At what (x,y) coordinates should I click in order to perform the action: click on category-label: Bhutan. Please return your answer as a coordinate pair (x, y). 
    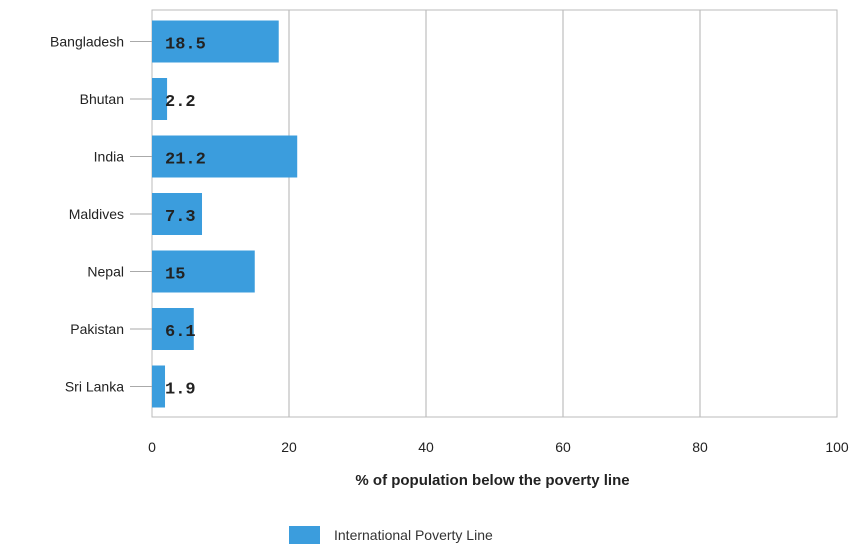
    Looking at the image, I should click on (102, 99).